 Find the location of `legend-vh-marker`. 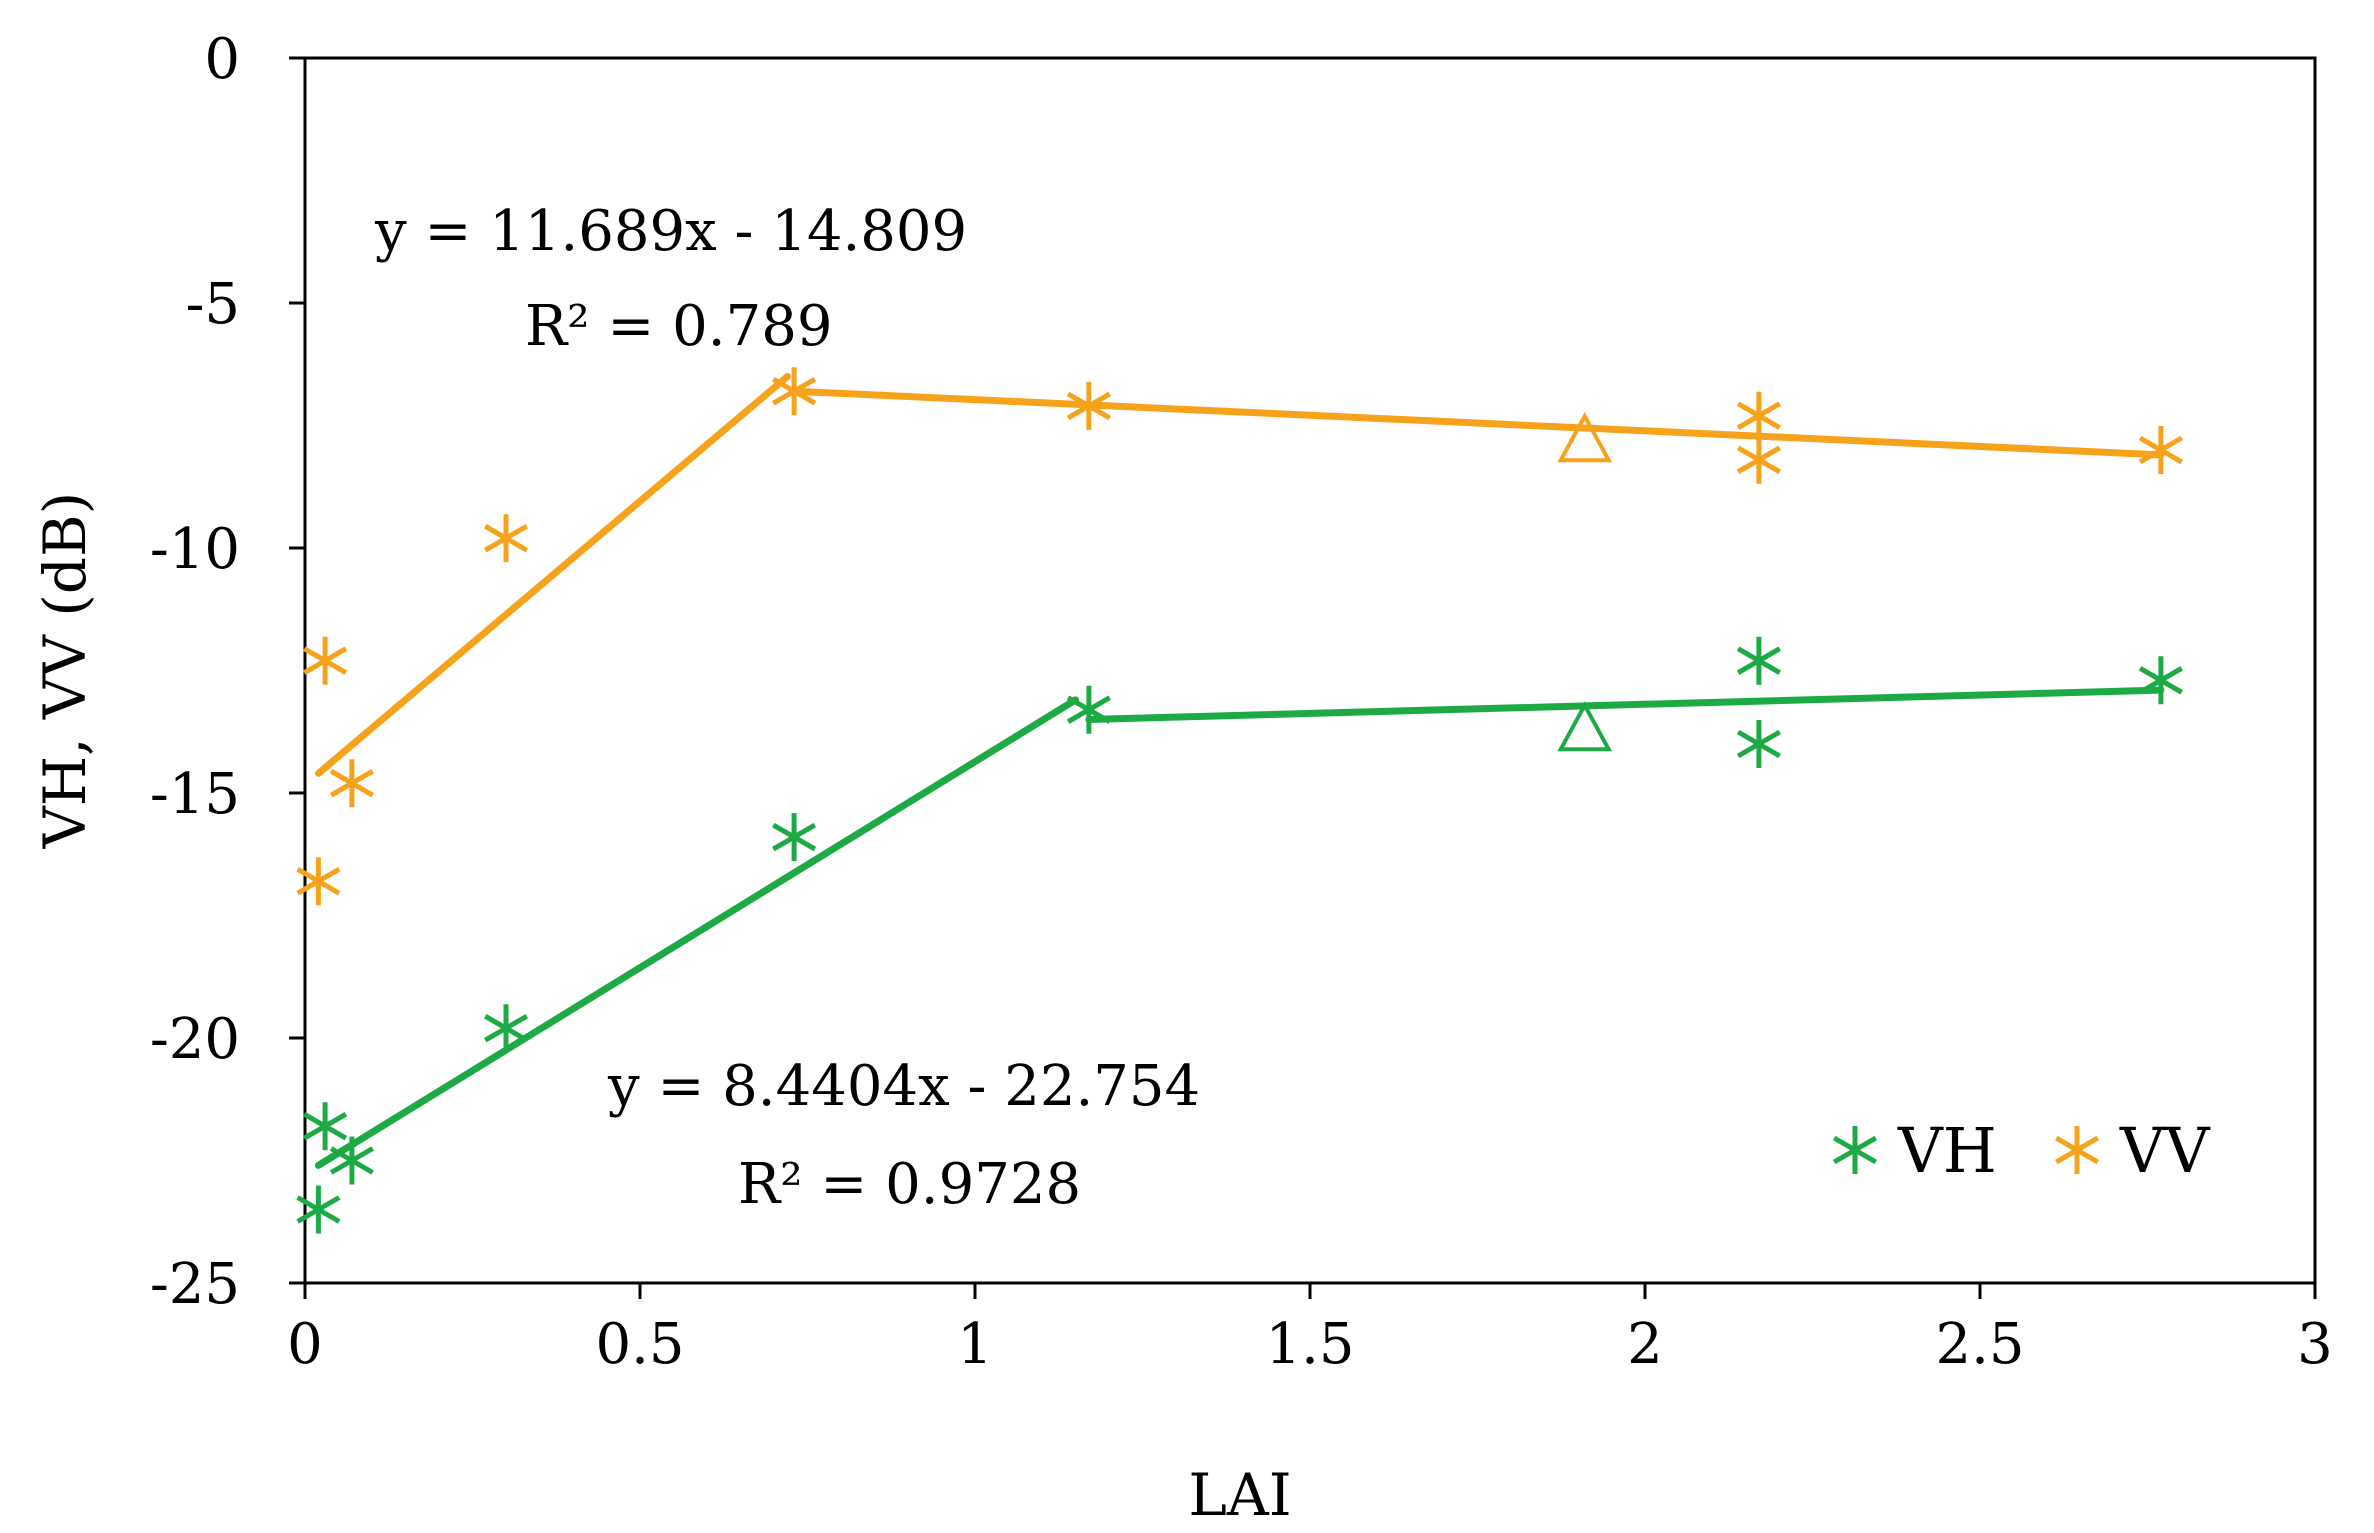

legend-vh-marker is located at coordinates (1855, 1150).